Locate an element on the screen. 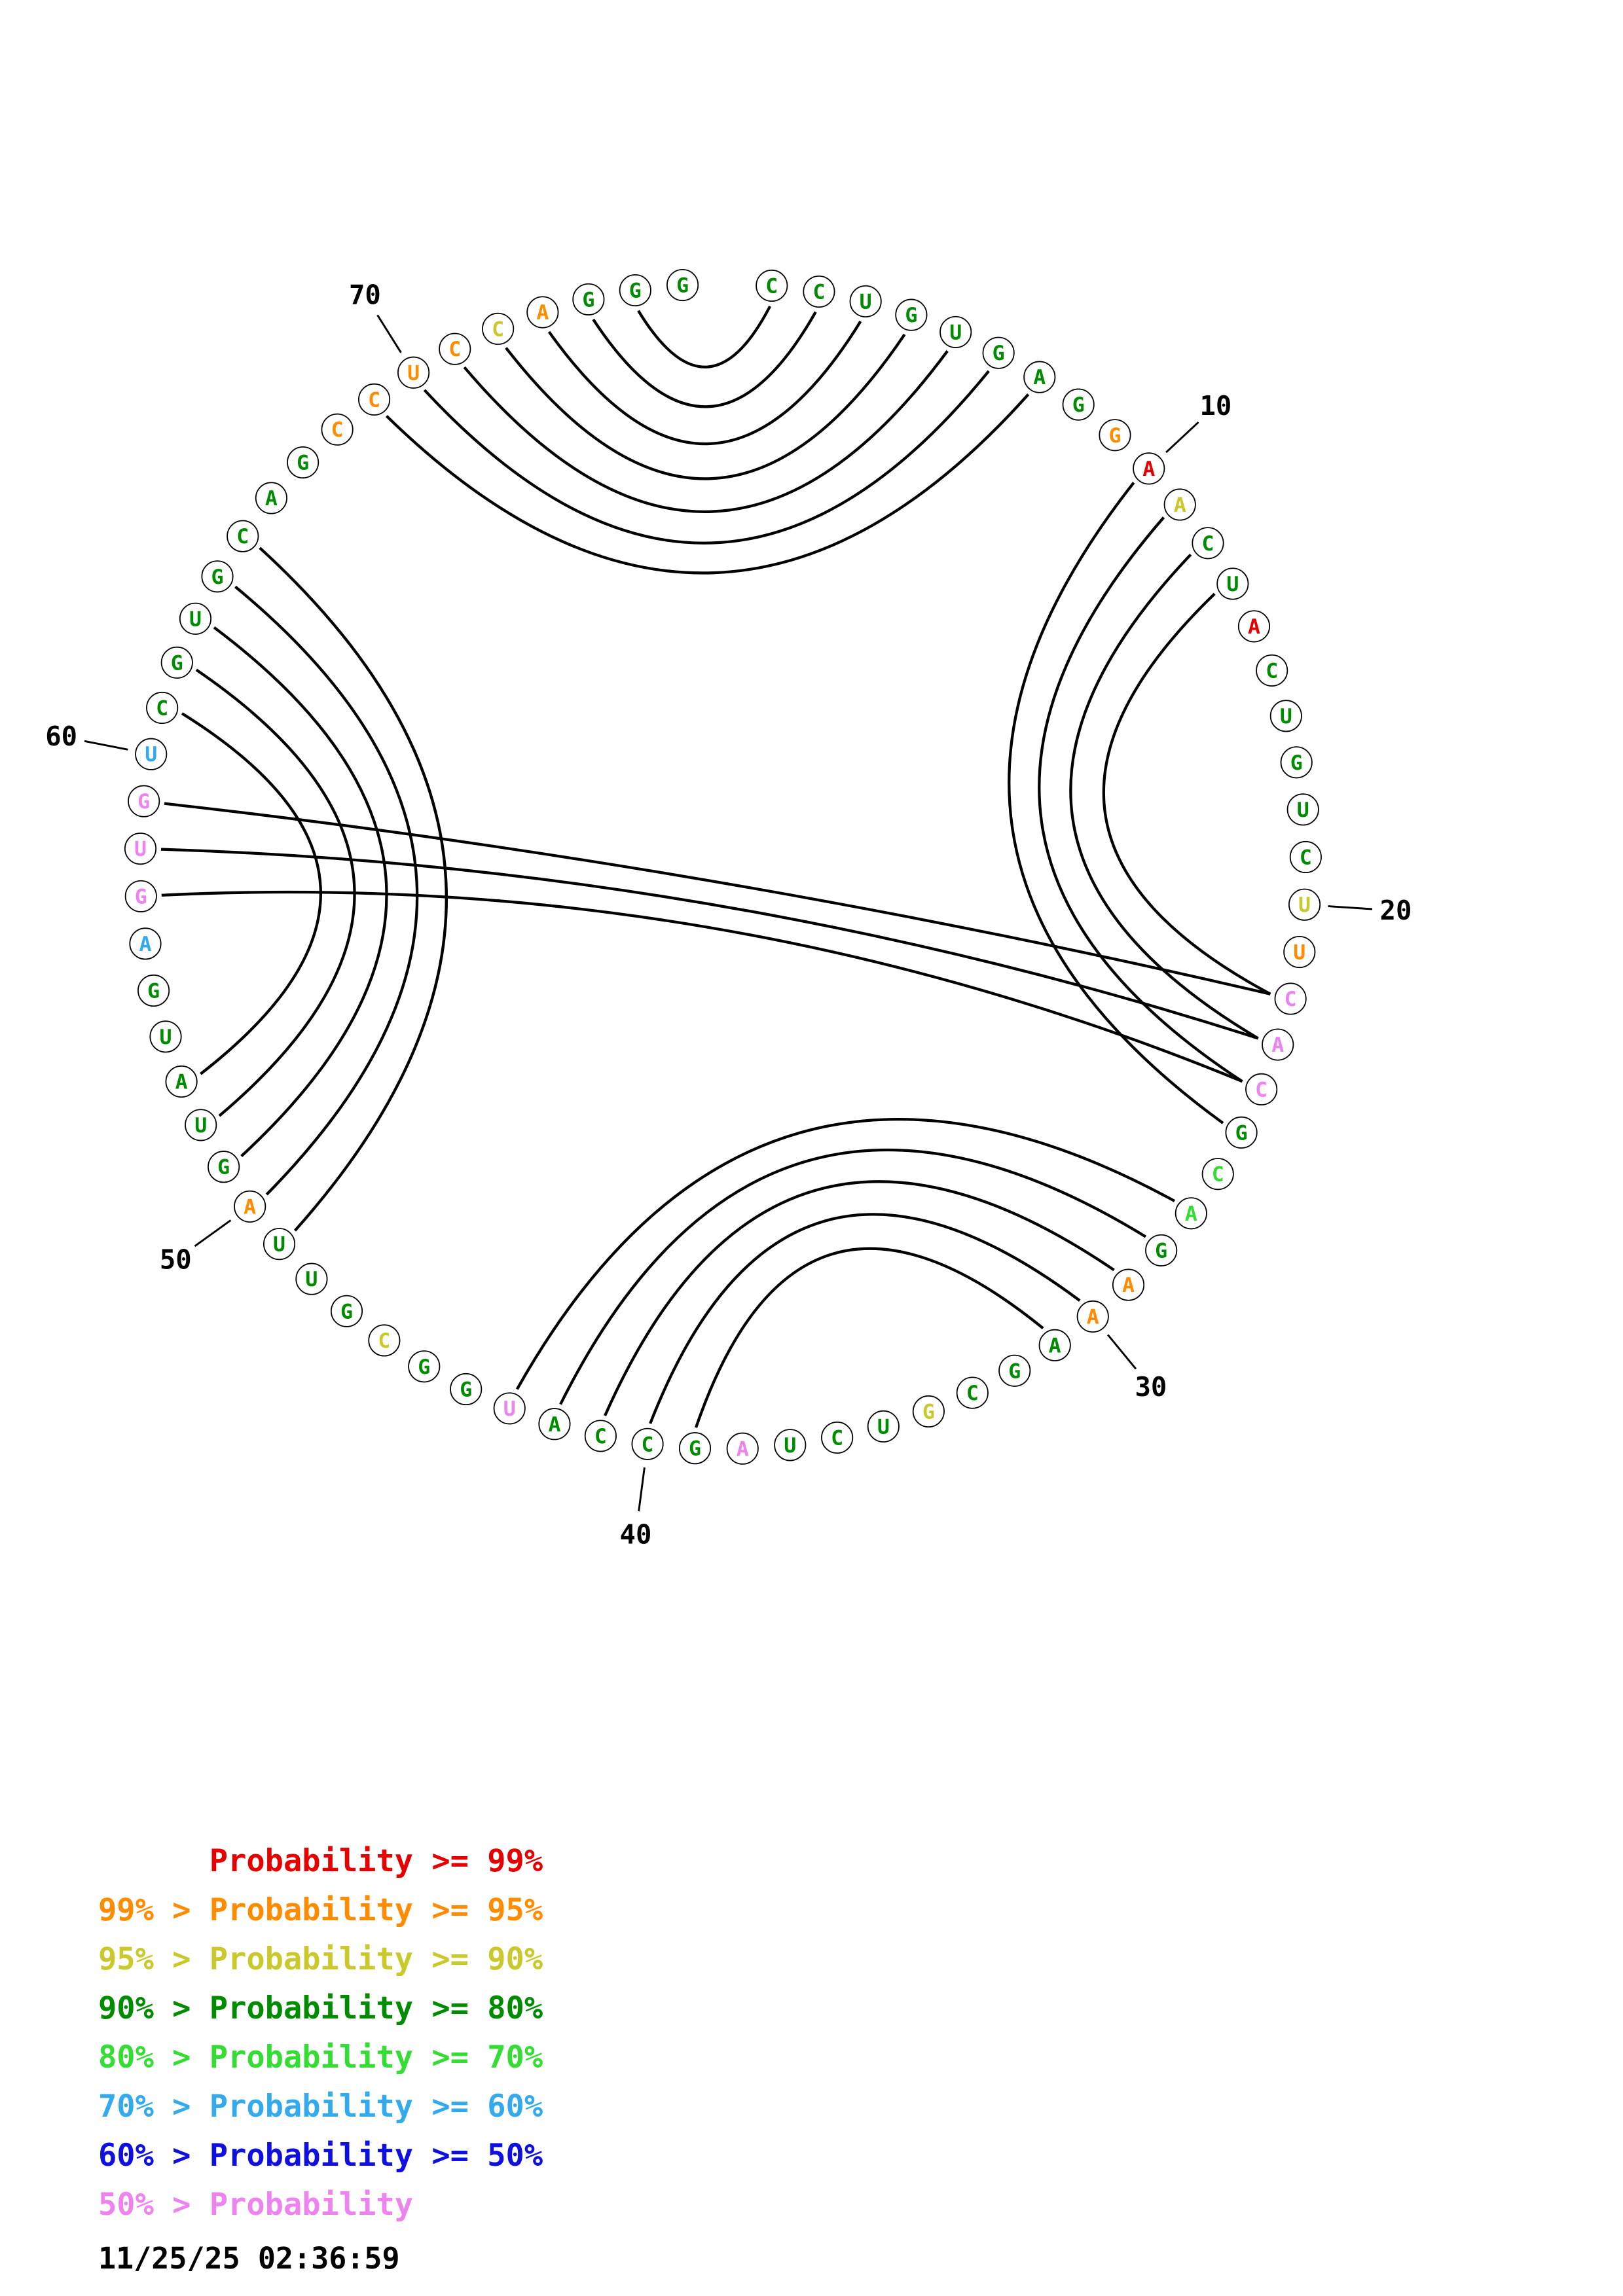  legend-entry: 99% > Probability >= 95% is located at coordinates (320, 1910).